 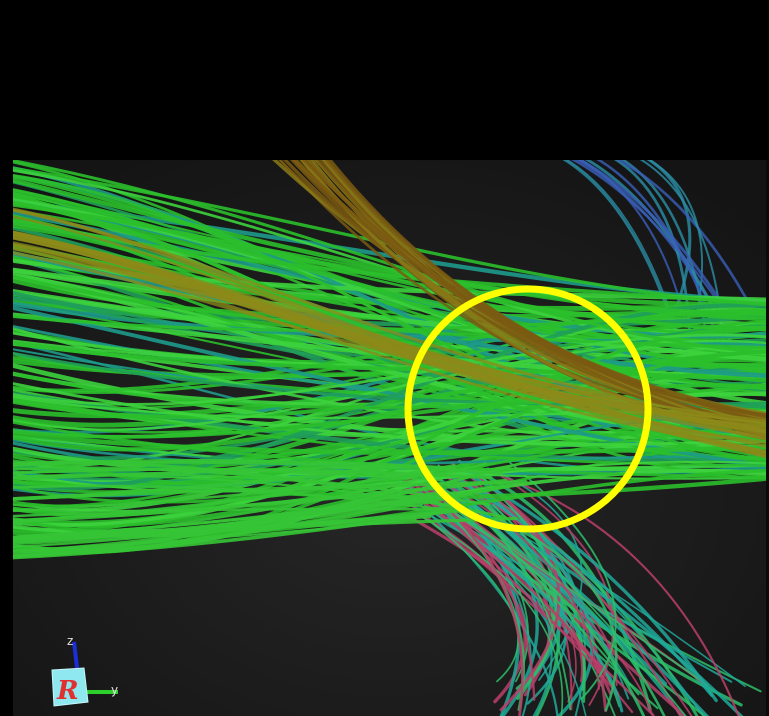 I want to click on y-axis-label: y, so click(x=114, y=690).